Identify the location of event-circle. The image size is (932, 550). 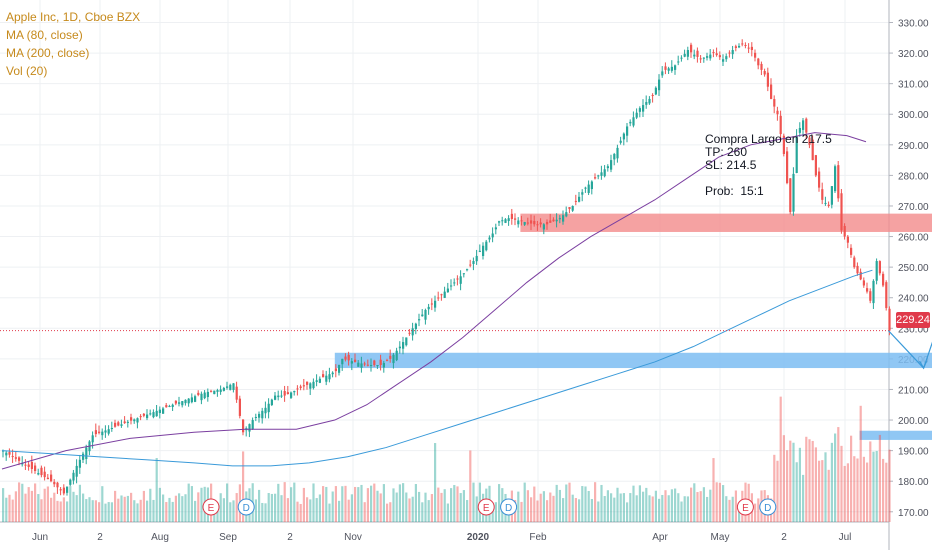
(211, 507).